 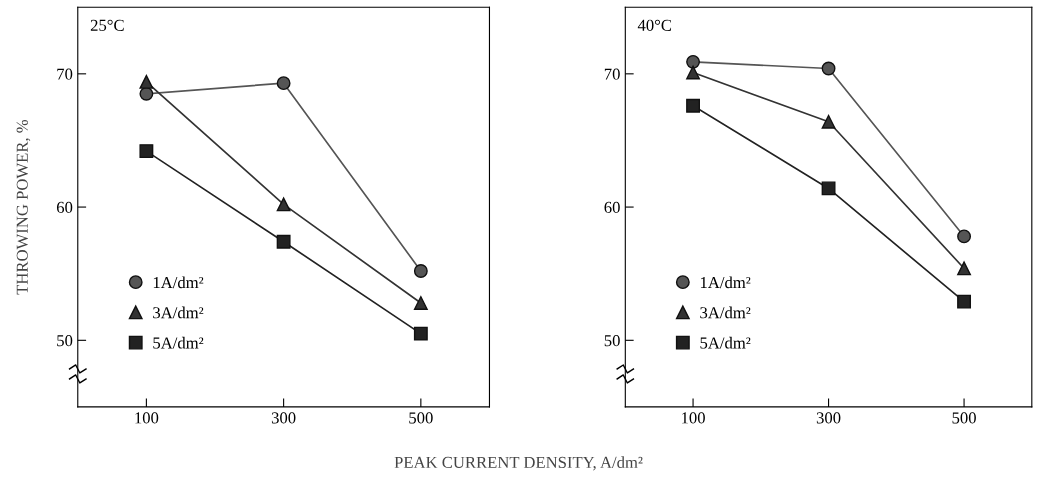 What do you see at coordinates (654, 25) in the screenshot?
I see `text: 40°C` at bounding box center [654, 25].